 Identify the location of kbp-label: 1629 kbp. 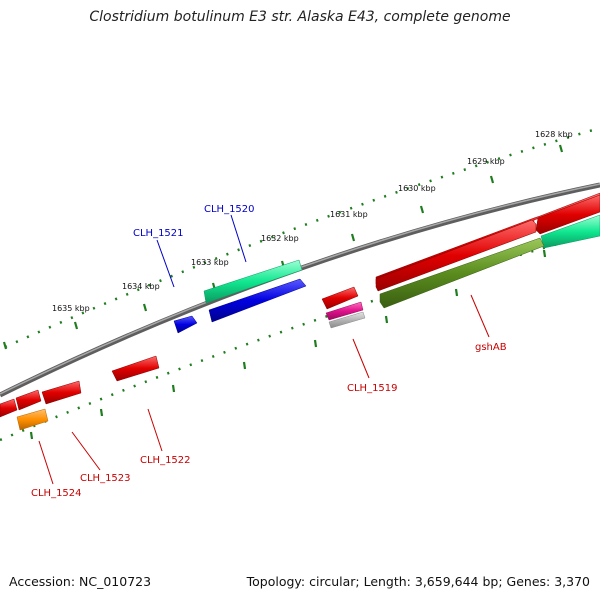
(486, 161).